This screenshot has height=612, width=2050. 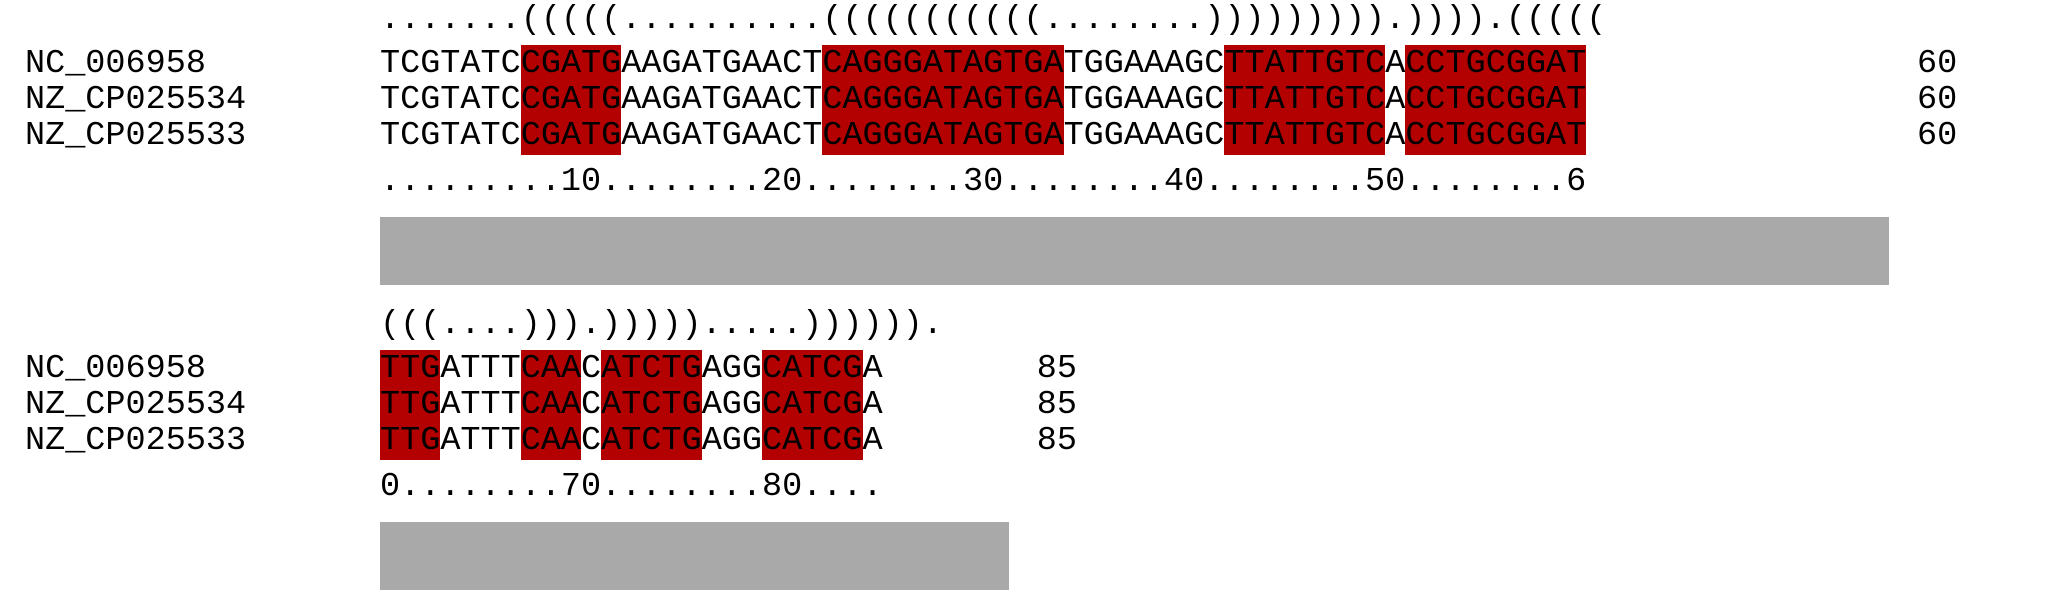 What do you see at coordinates (661, 325) in the screenshot?
I see `structure-line: (((....))).))))).....)))))).` at bounding box center [661, 325].